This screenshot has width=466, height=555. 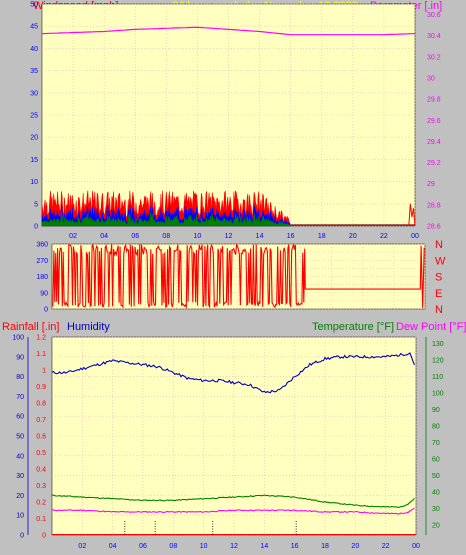 What do you see at coordinates (42, 277) in the screenshot?
I see `direction-tick: 180` at bounding box center [42, 277].